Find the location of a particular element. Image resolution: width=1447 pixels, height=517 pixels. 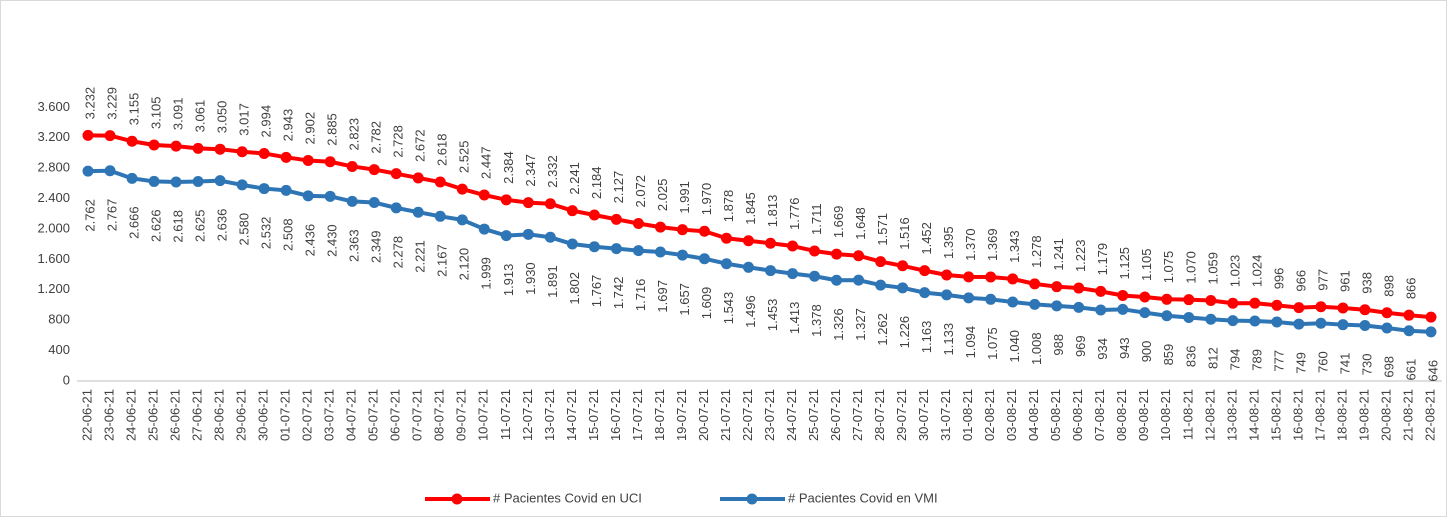

data-label: 2.332 is located at coordinates (552, 171).